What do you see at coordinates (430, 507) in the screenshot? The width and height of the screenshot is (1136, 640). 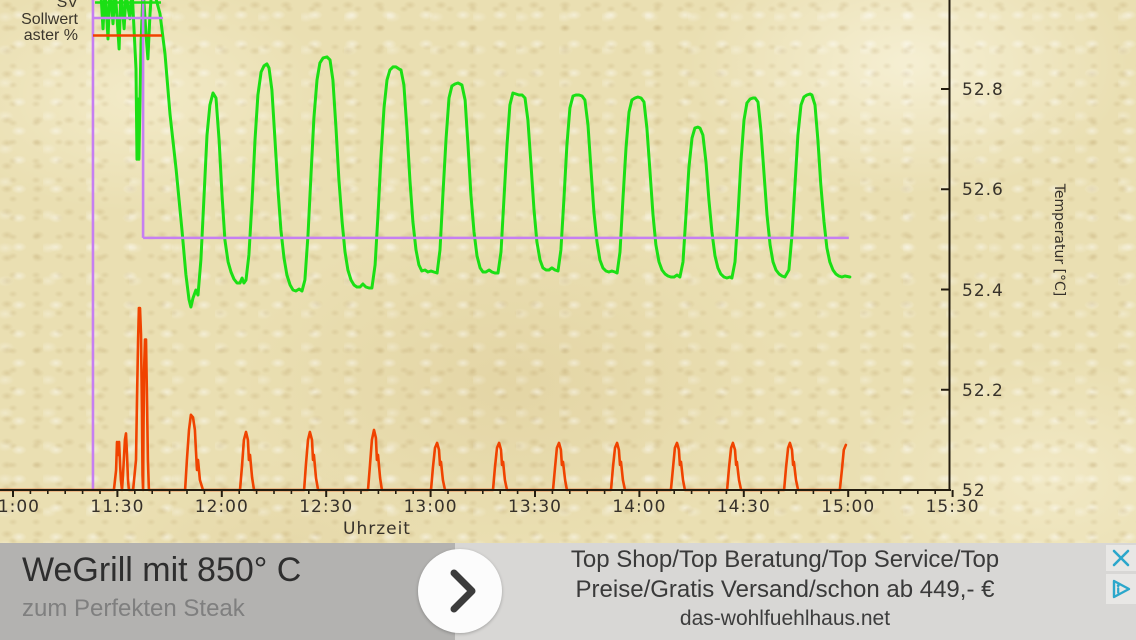 I see `x-tick-label: 13:00` at bounding box center [430, 507].